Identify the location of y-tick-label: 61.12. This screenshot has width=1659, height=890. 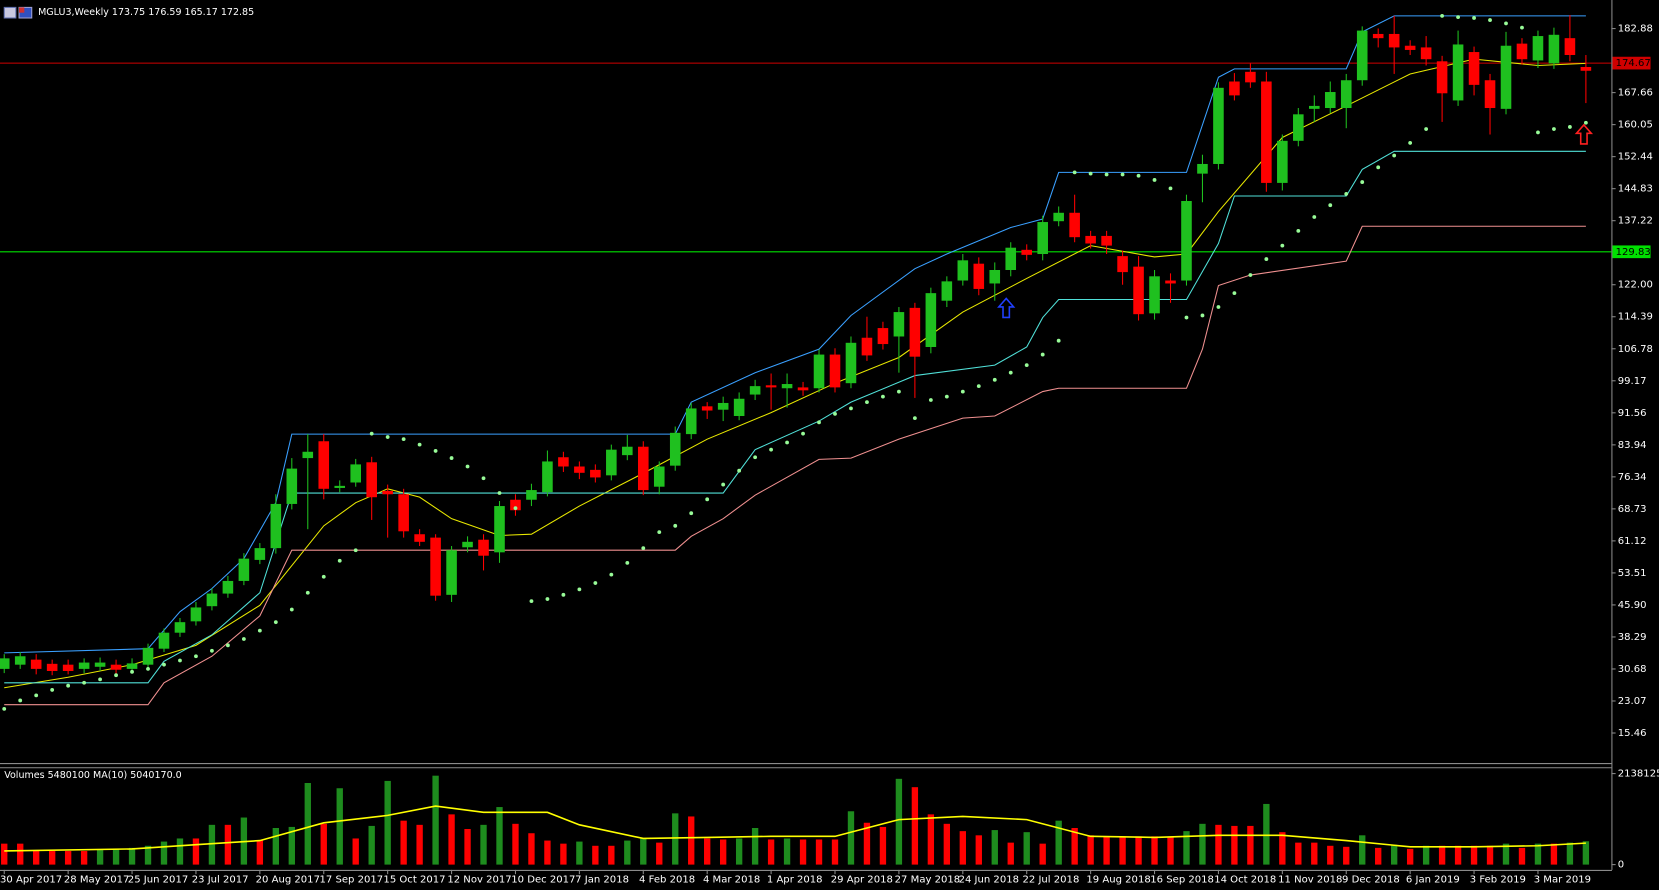
(1632, 541).